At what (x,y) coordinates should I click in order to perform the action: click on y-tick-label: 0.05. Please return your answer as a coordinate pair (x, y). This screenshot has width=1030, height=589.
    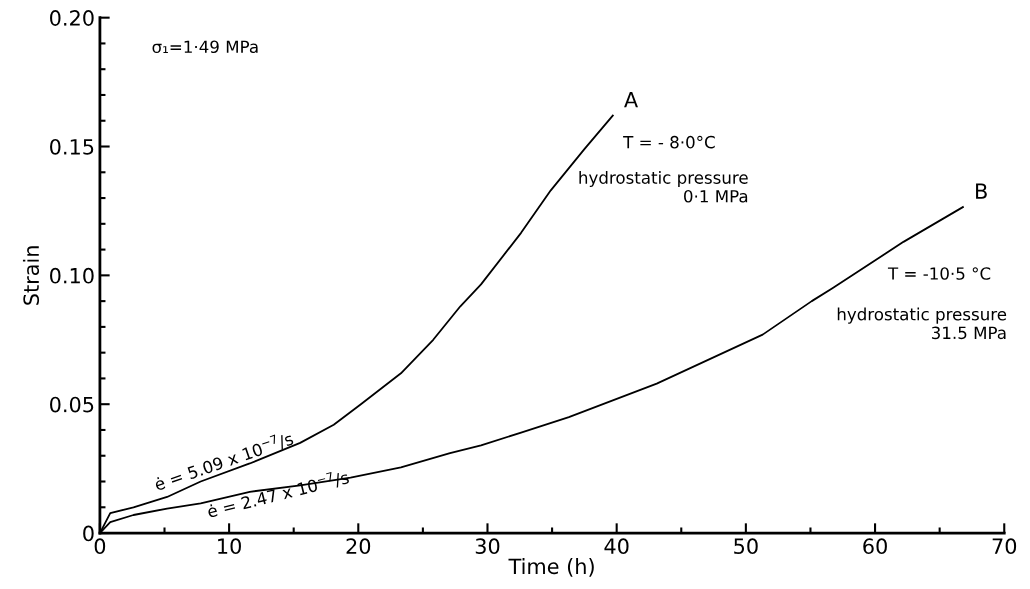
    Looking at the image, I should click on (72, 404).